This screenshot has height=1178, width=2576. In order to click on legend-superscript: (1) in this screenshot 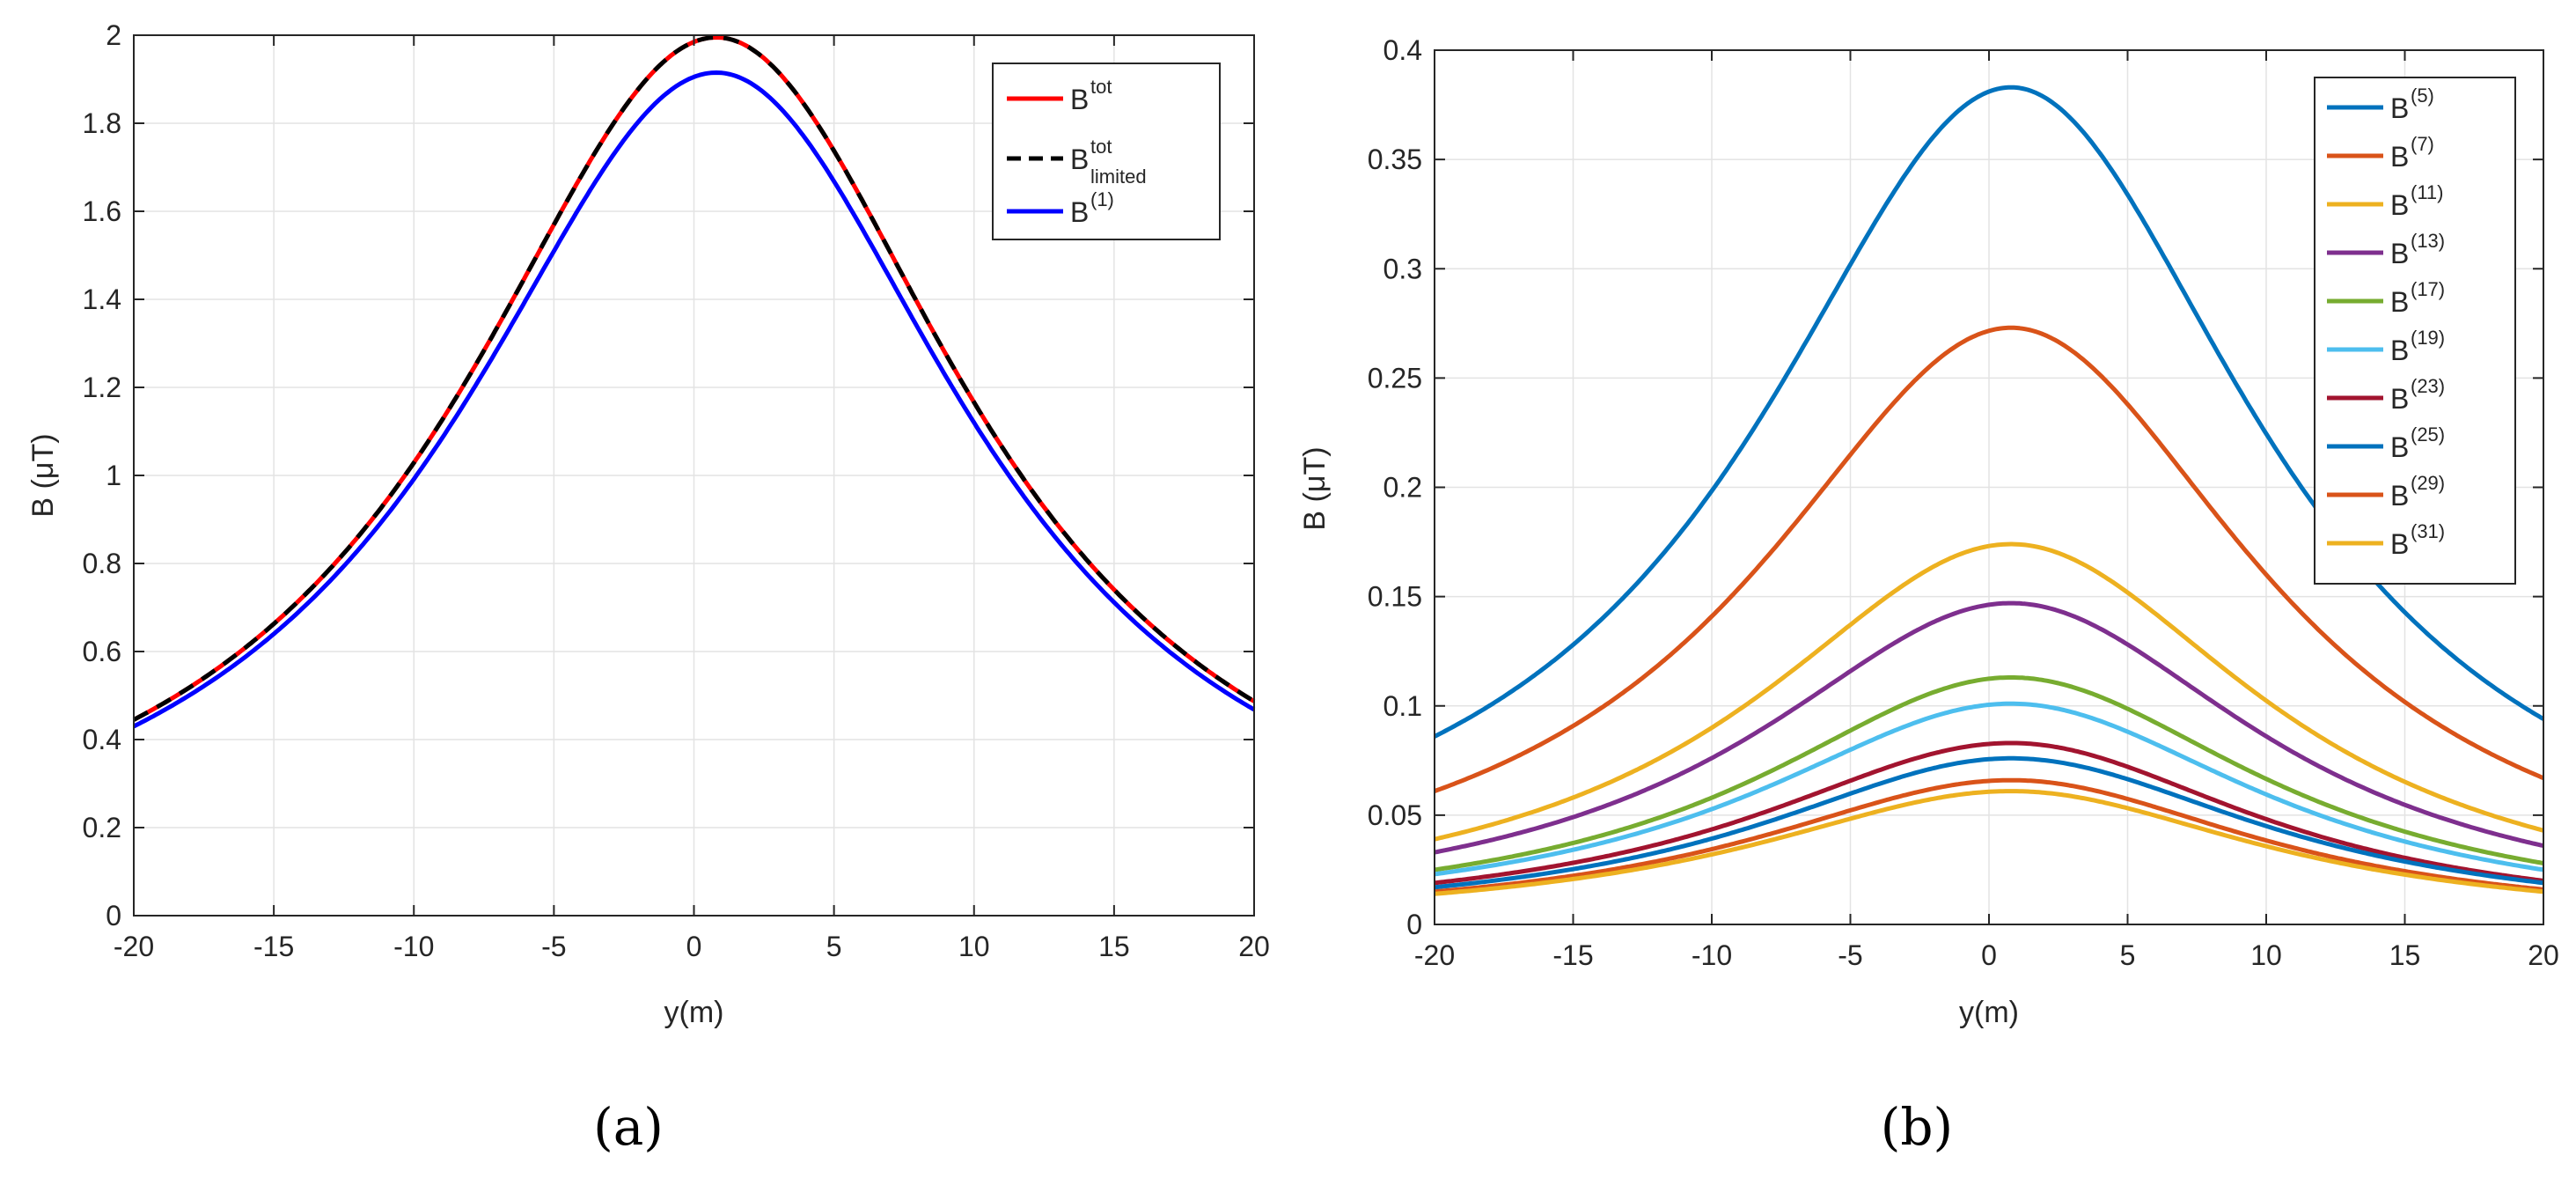, I will do `click(1102, 199)`.